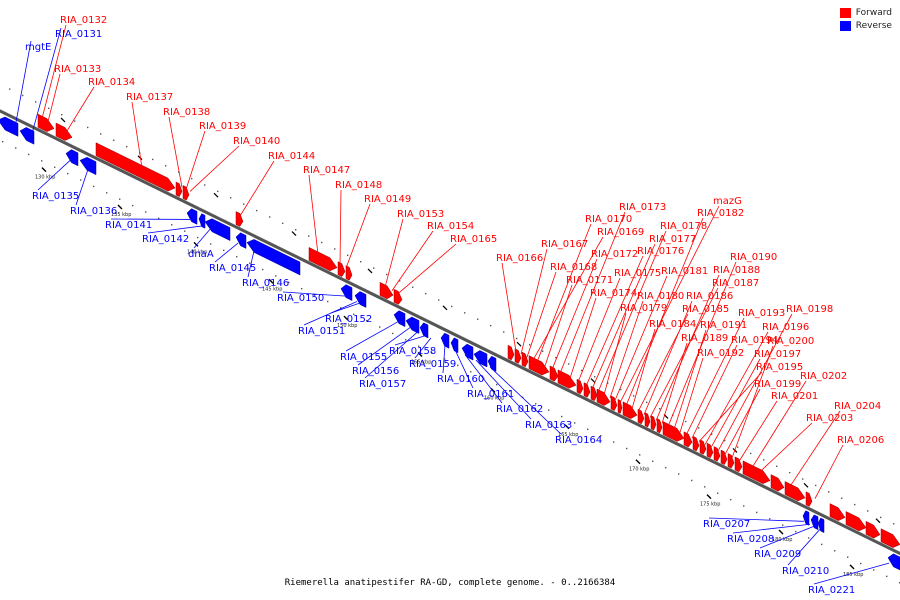 The height and width of the screenshot is (600, 900). Describe the element at coordinates (761, 313) in the screenshot. I see `label-ria-0193: RIA_0193` at that location.